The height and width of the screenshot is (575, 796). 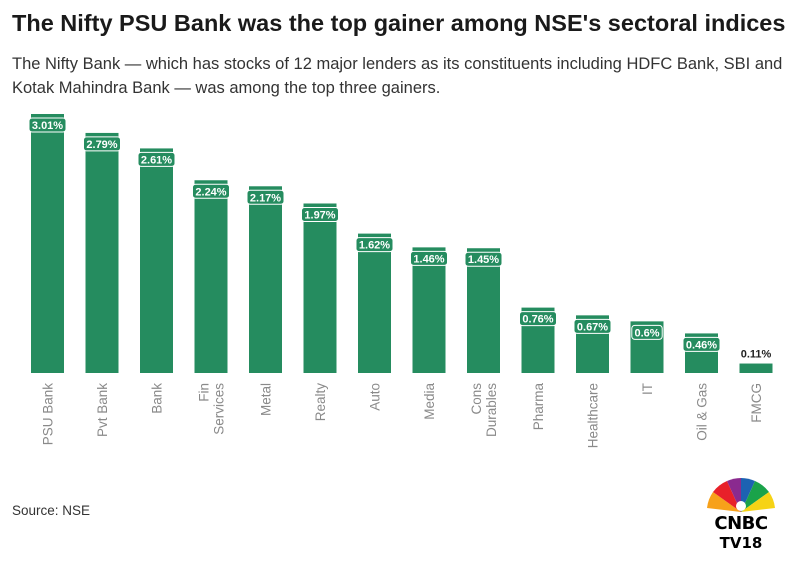 What do you see at coordinates (219, 409) in the screenshot?
I see `category-label-line: Services` at bounding box center [219, 409].